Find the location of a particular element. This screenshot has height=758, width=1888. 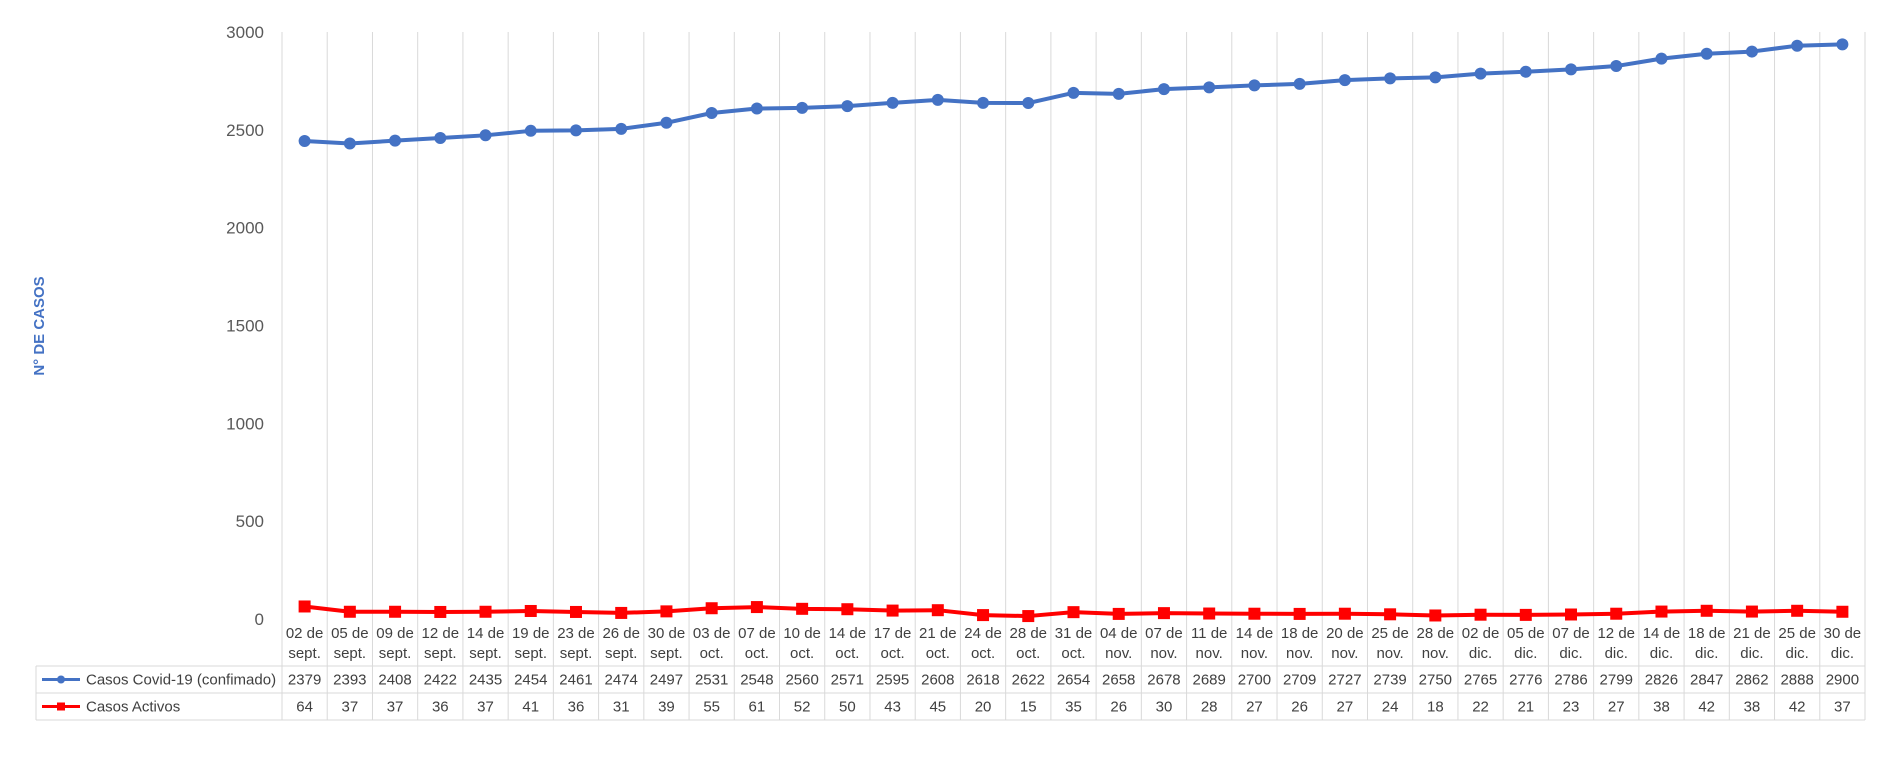

x-tick-label: 24 de is located at coordinates (983, 633).